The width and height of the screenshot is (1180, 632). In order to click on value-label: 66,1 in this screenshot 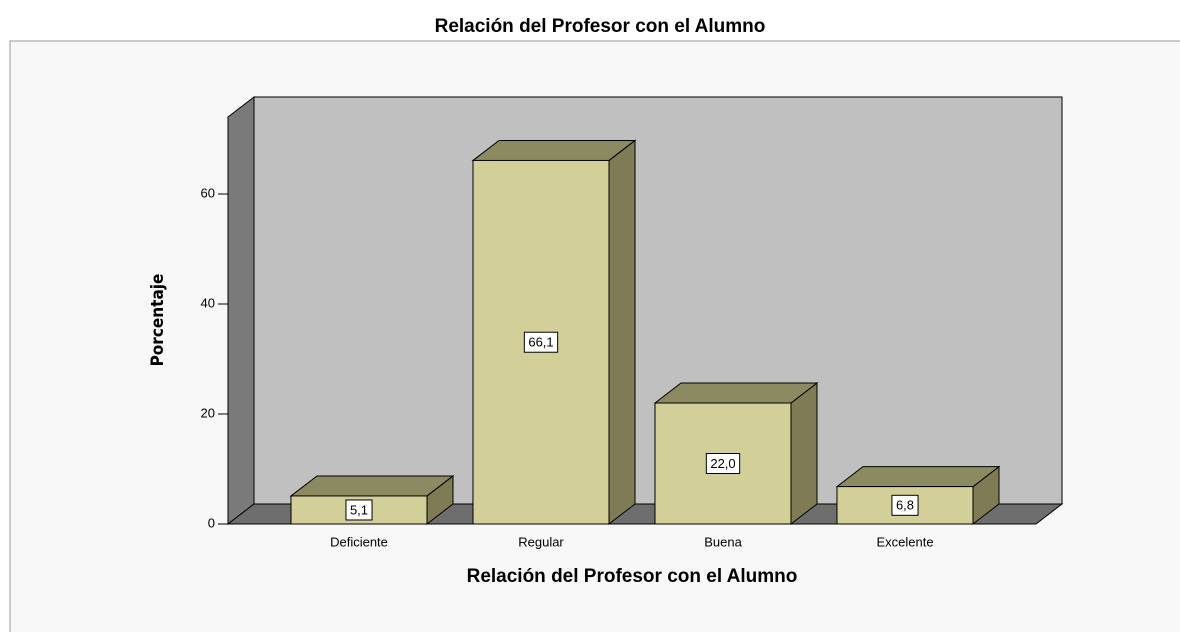, I will do `click(540, 342)`.